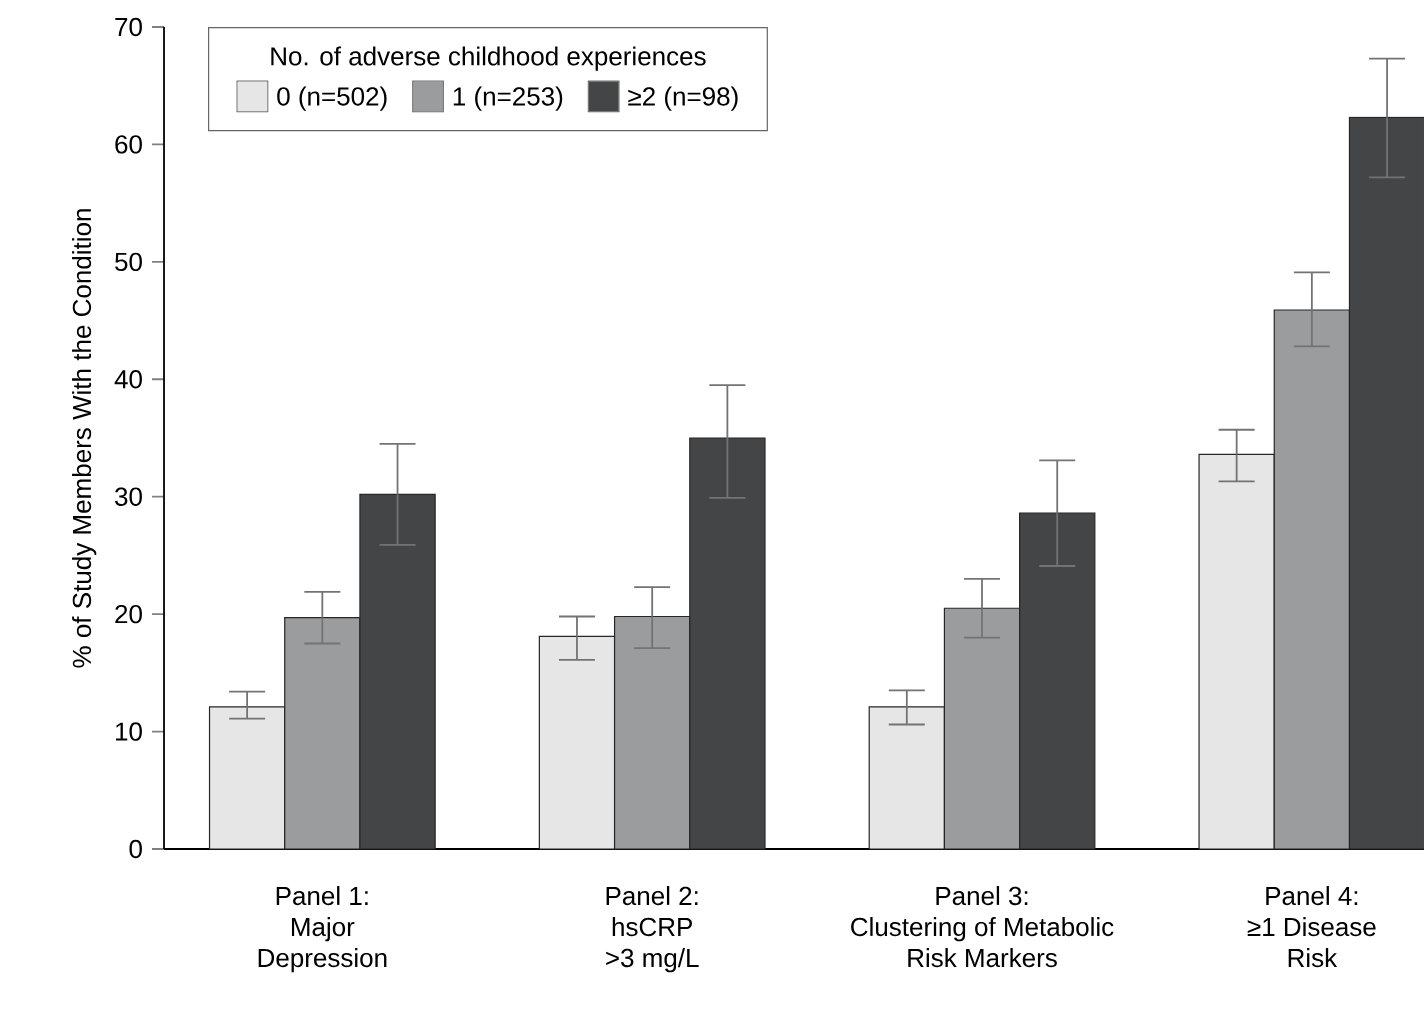  What do you see at coordinates (128, 144) in the screenshot?
I see `y-tick-label: 60` at bounding box center [128, 144].